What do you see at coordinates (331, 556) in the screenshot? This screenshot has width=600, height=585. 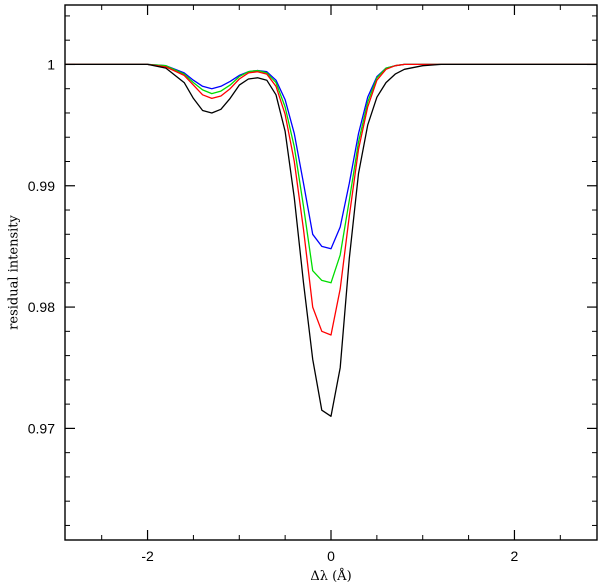 I see `x-tick-label: 0` at bounding box center [331, 556].